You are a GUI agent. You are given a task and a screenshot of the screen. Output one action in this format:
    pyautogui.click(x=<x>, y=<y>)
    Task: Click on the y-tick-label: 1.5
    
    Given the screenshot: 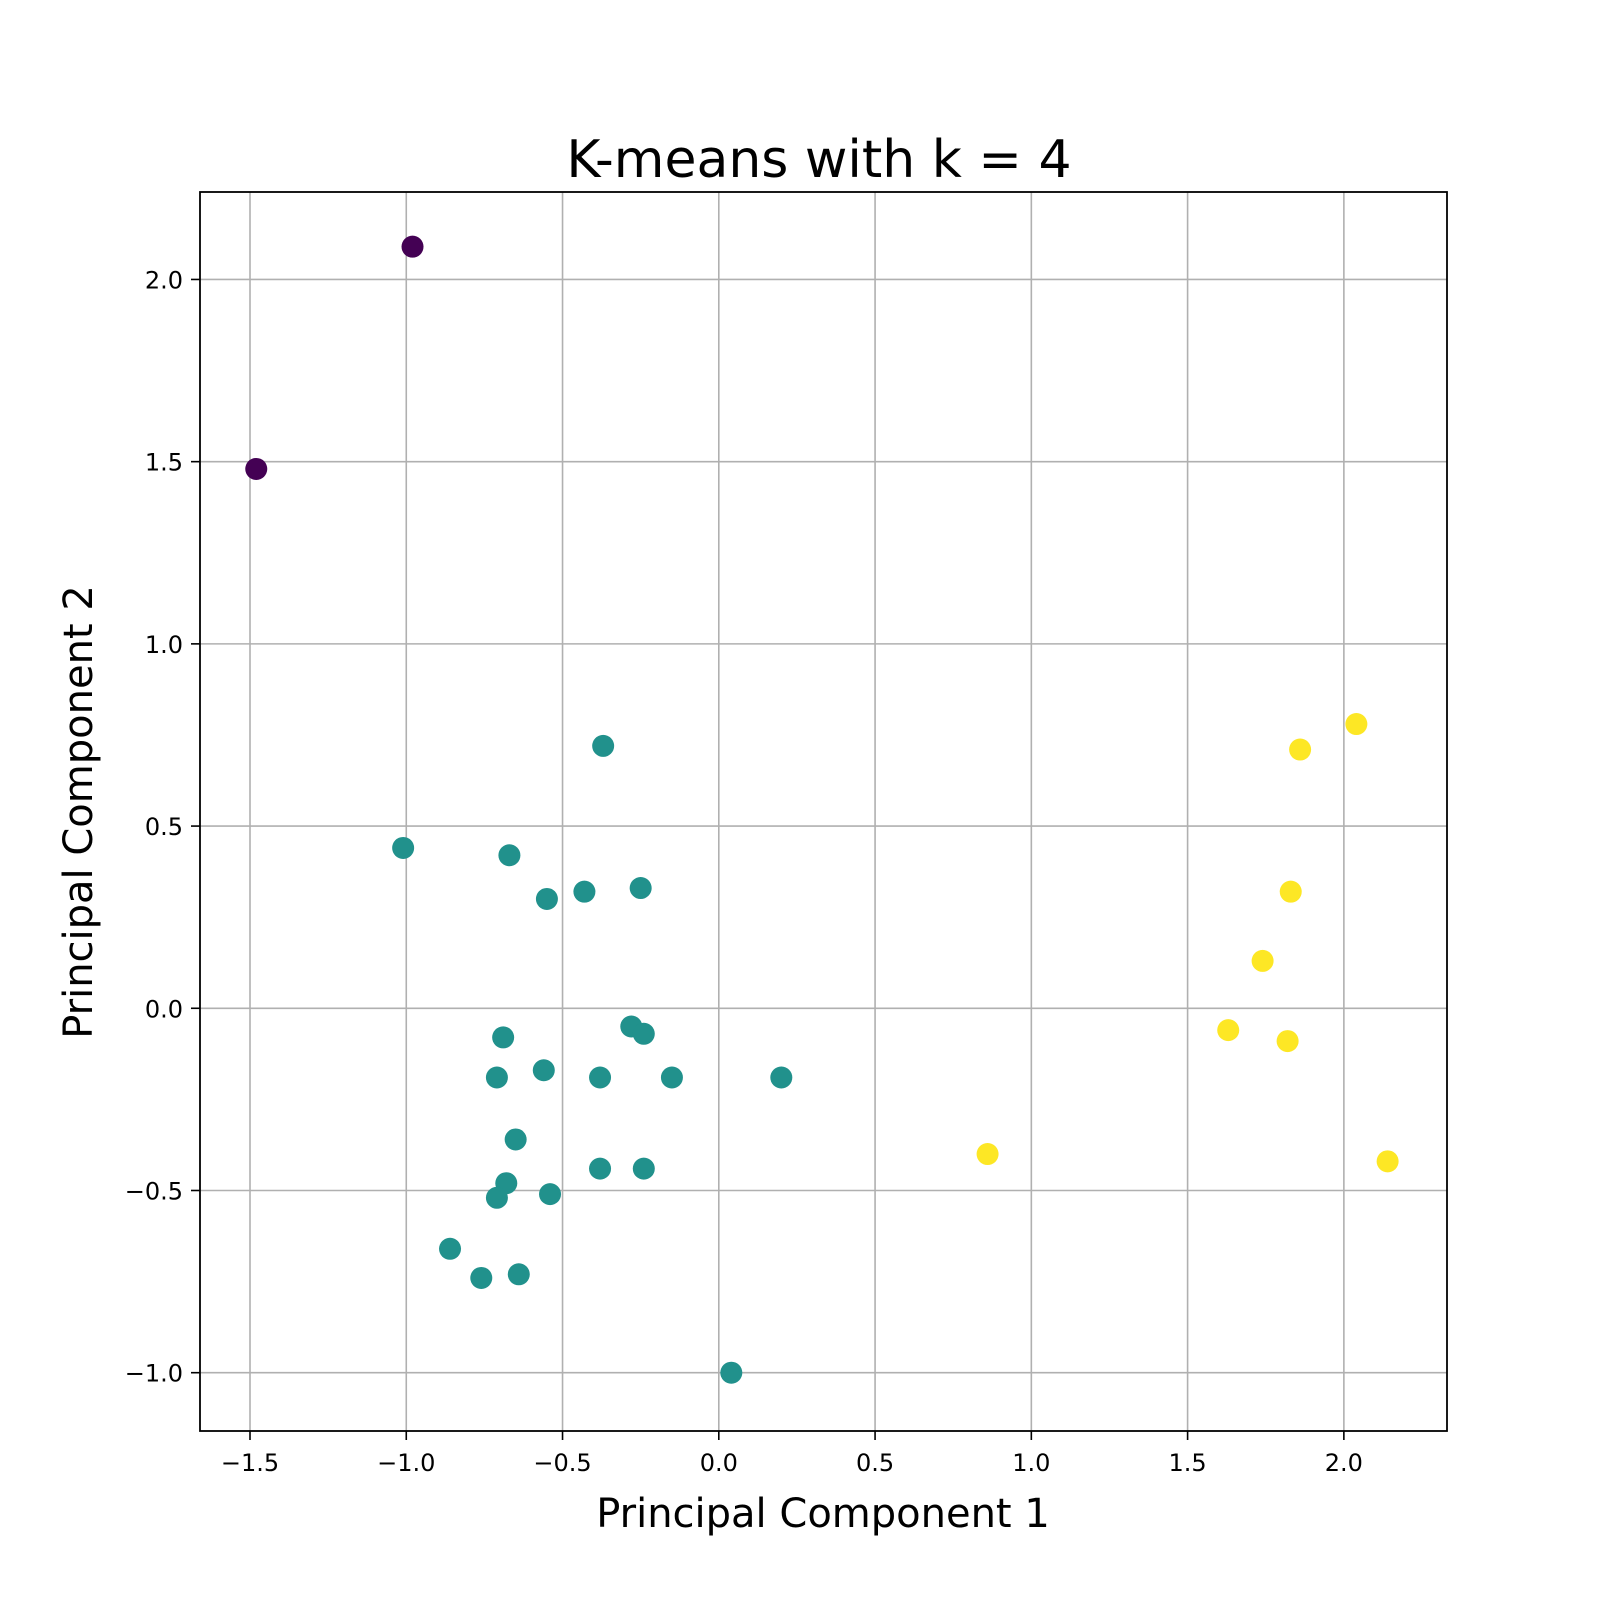 What is the action you would take?
    pyautogui.click(x=164, y=463)
    